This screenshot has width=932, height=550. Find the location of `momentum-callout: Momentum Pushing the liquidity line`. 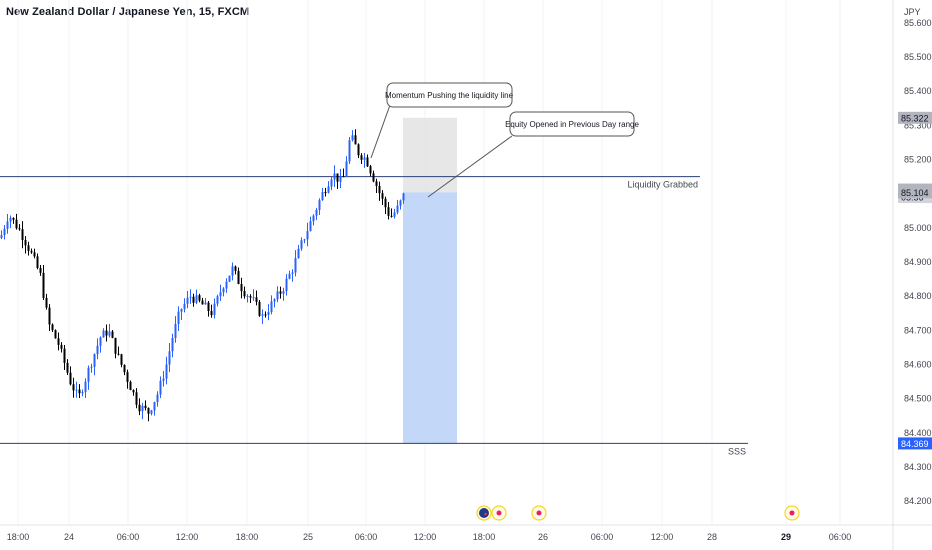

momentum-callout: Momentum Pushing the liquidity line is located at coordinates (442, 120).